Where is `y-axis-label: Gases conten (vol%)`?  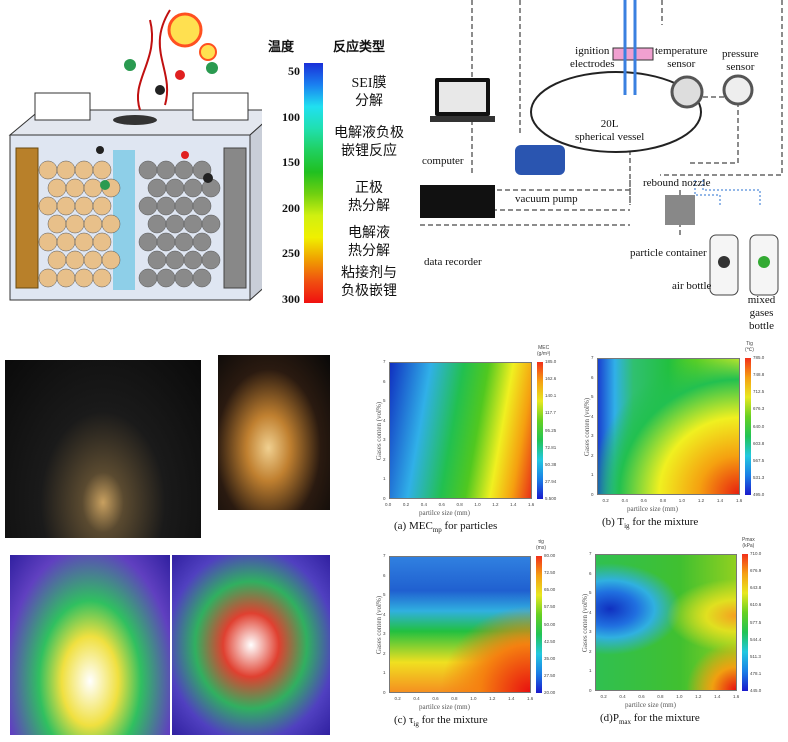 y-axis-label: Gases conten (vol%) is located at coordinates (585, 622).